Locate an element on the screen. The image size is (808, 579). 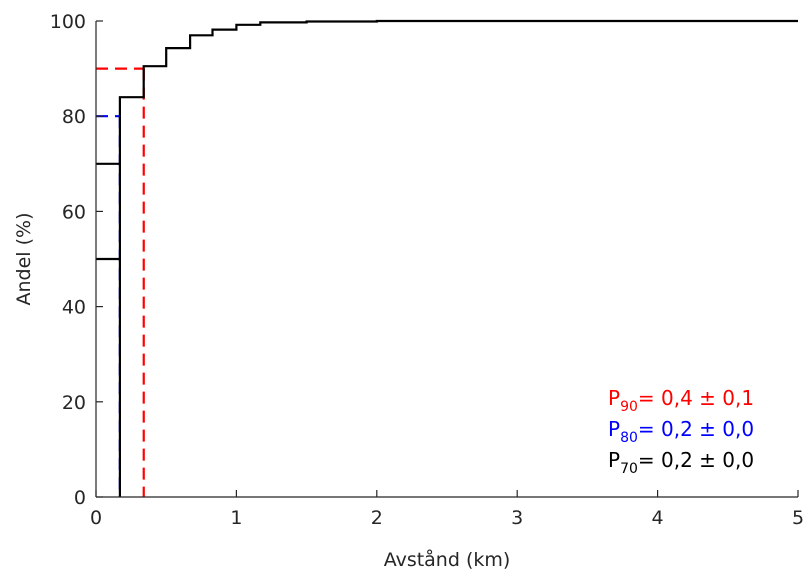
y-tick-label: 80 is located at coordinates (74, 117).